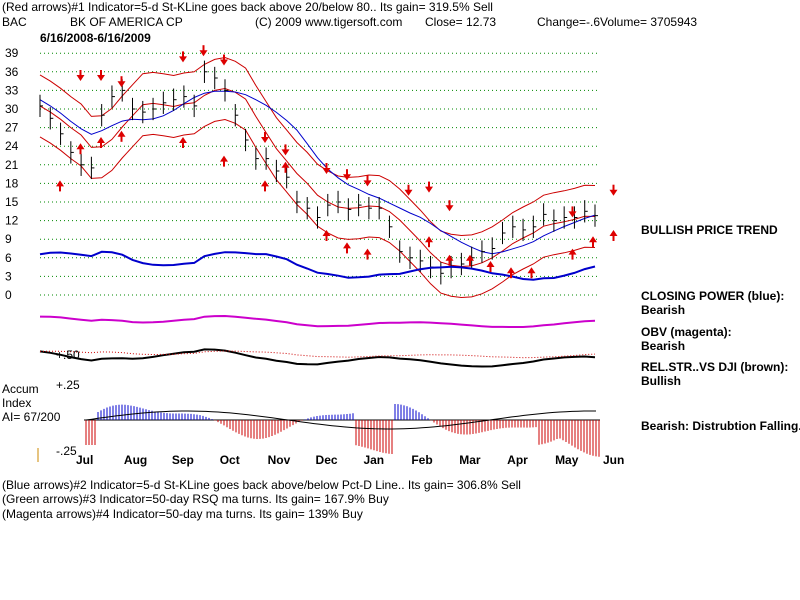  I want to click on accum-label: Accum, so click(20, 389).